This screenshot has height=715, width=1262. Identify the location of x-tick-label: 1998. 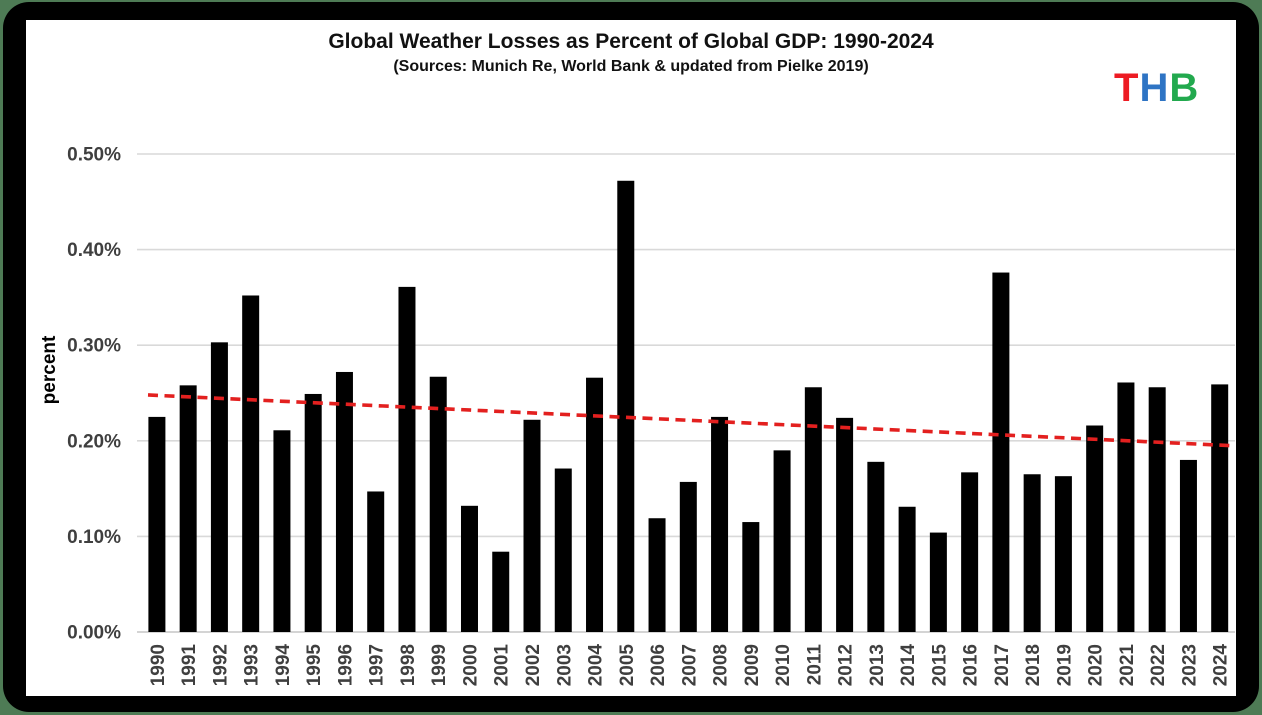
(408, 665).